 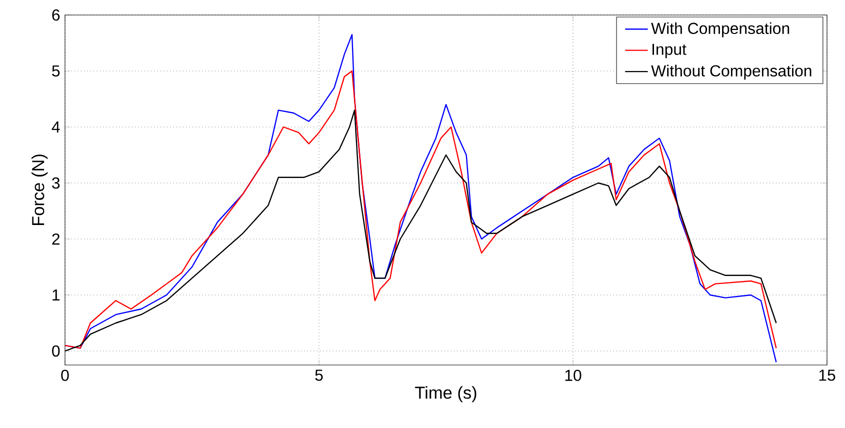 I want to click on y-tick-label: 6, so click(x=56, y=15).